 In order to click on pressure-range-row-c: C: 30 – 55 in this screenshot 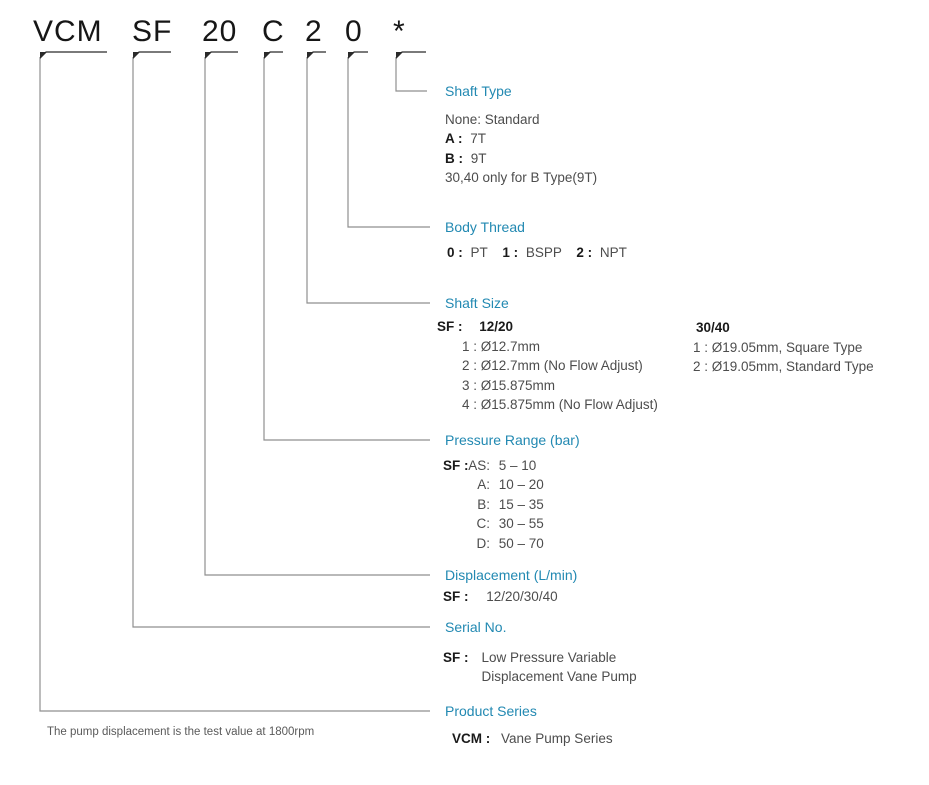, I will do `click(501, 523)`.